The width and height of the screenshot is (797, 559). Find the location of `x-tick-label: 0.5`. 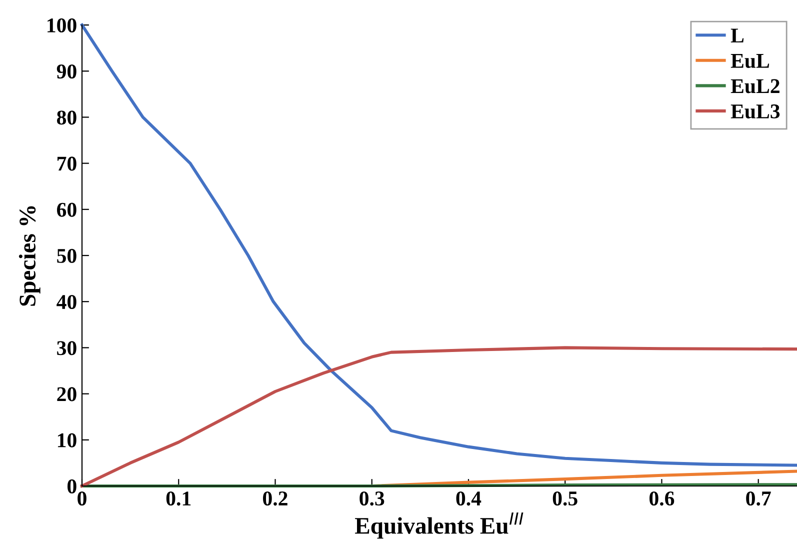

x-tick-label: 0.5 is located at coordinates (565, 498).